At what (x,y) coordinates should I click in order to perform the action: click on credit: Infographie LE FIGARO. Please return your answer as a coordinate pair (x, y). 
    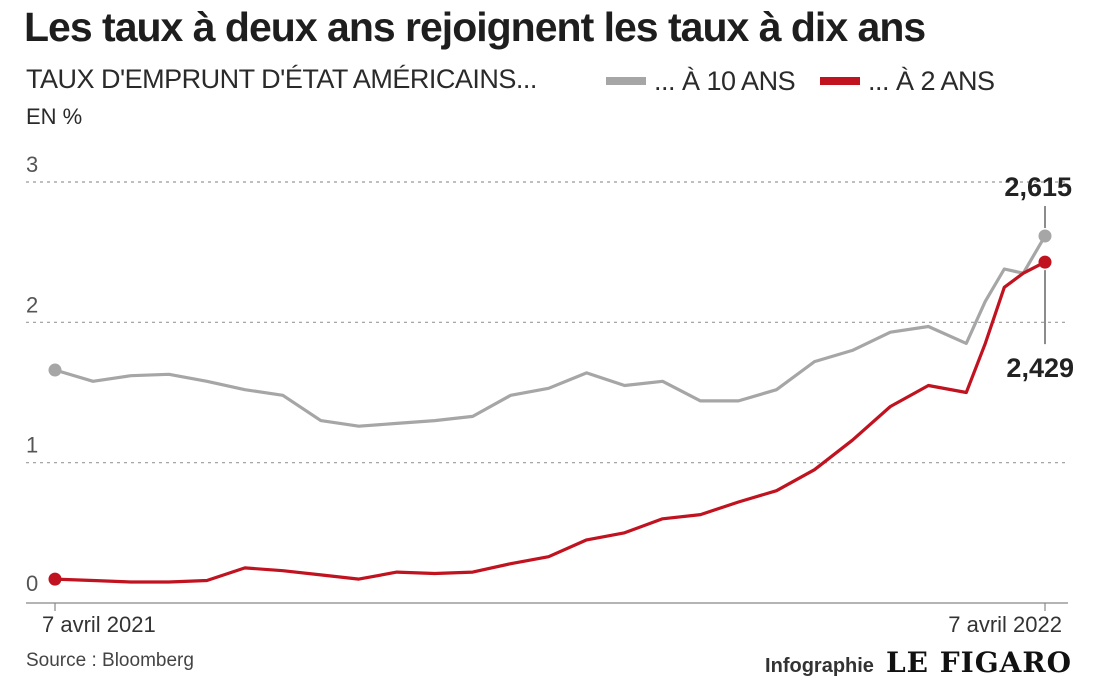
    Looking at the image, I should click on (918, 662).